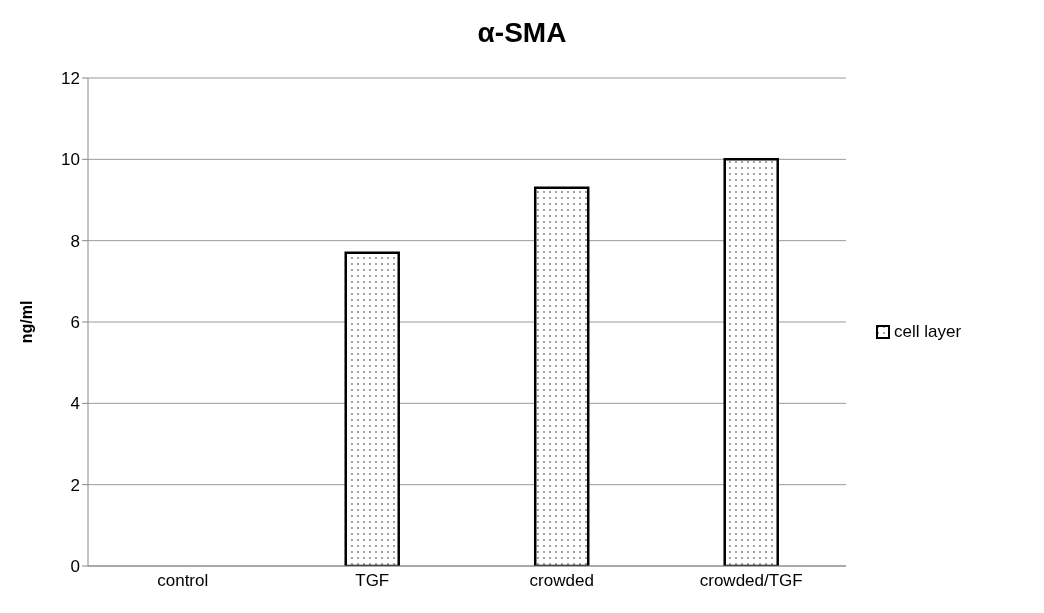  Describe the element at coordinates (928, 331) in the screenshot. I see `legend-label: cell layer` at that location.